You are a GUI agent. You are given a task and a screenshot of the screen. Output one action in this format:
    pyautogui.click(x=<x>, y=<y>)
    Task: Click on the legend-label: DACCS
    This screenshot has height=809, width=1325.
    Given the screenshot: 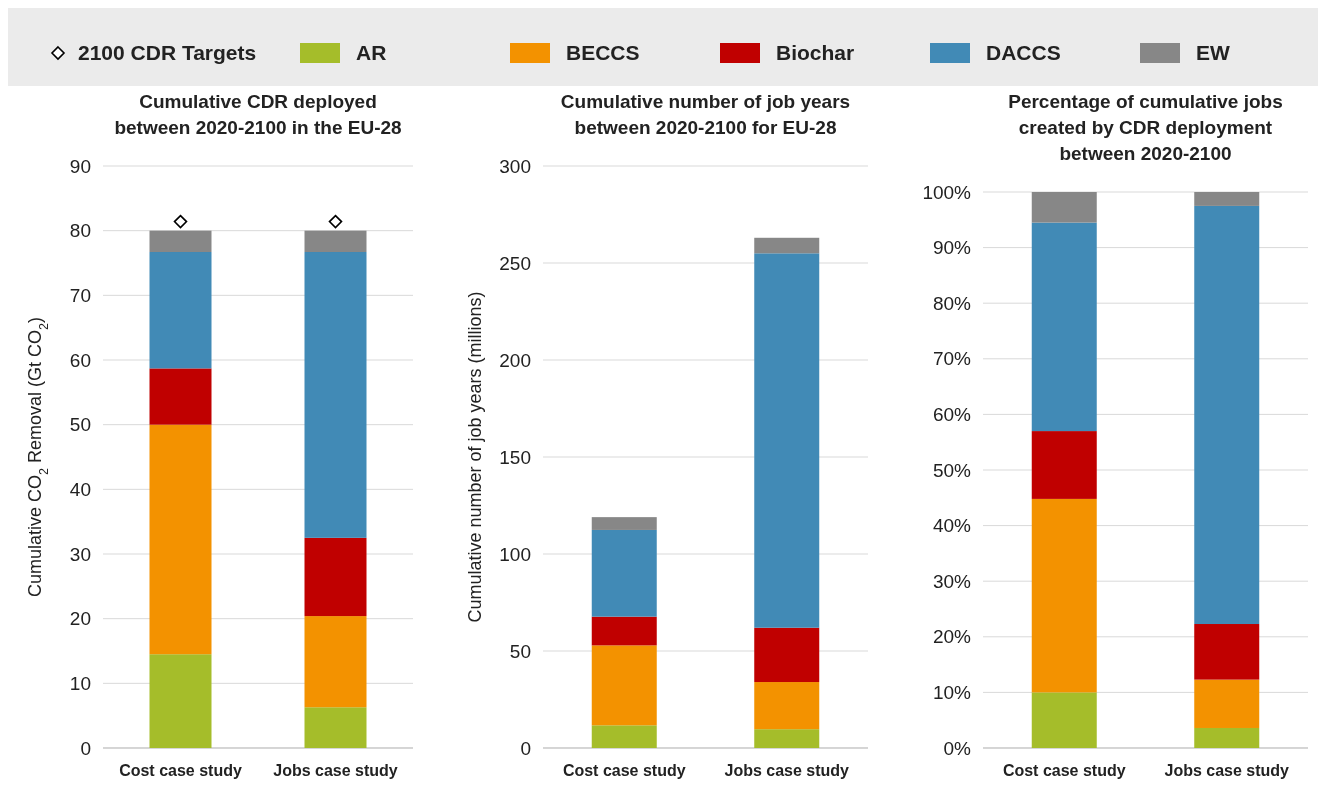 What is the action you would take?
    pyautogui.click(x=1023, y=53)
    